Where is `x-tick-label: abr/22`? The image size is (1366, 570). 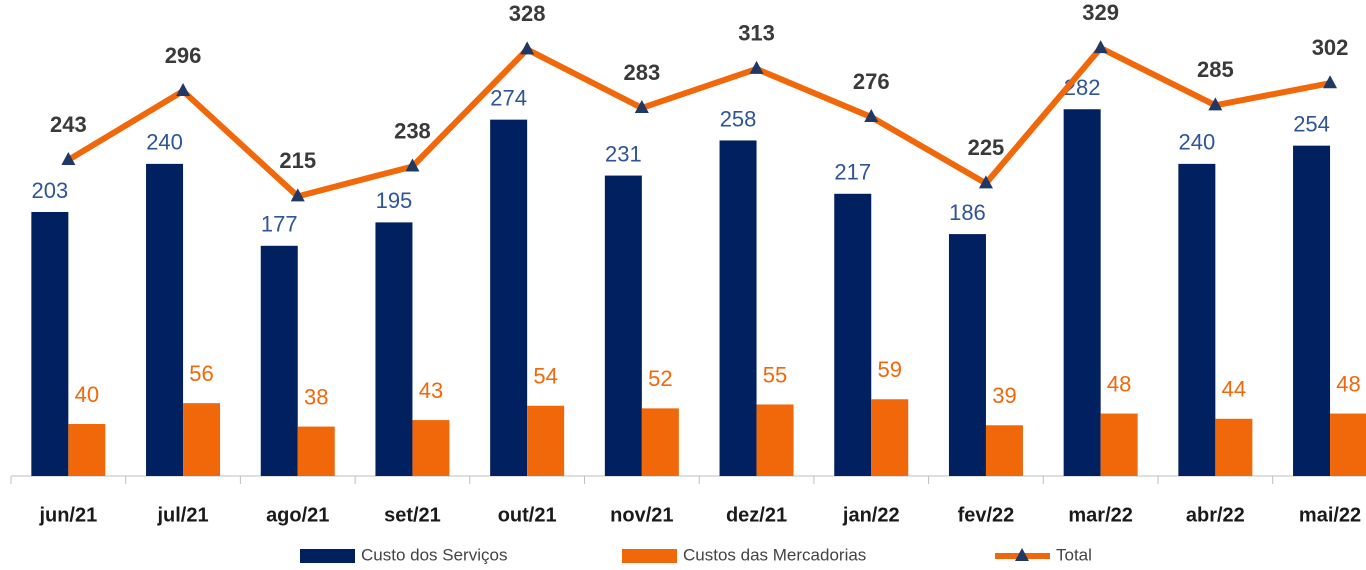 x-tick-label: abr/22 is located at coordinates (1215, 515).